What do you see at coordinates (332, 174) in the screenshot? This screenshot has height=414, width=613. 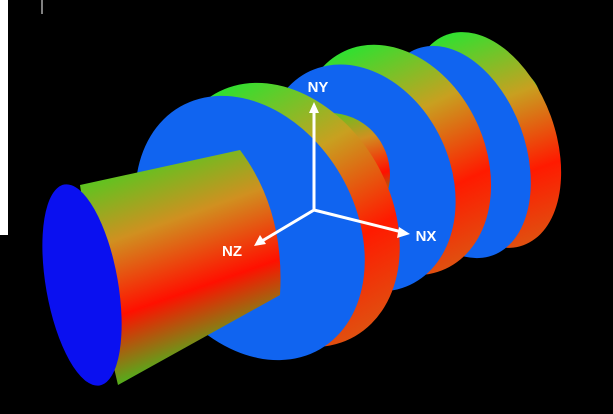 I see `axes` at bounding box center [332, 174].